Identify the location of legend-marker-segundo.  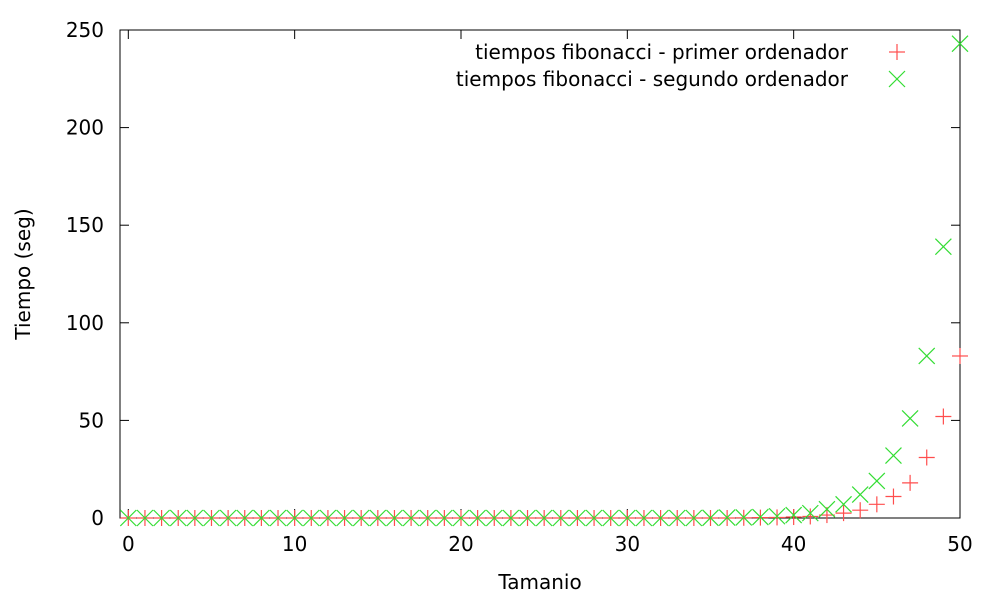
(897, 79).